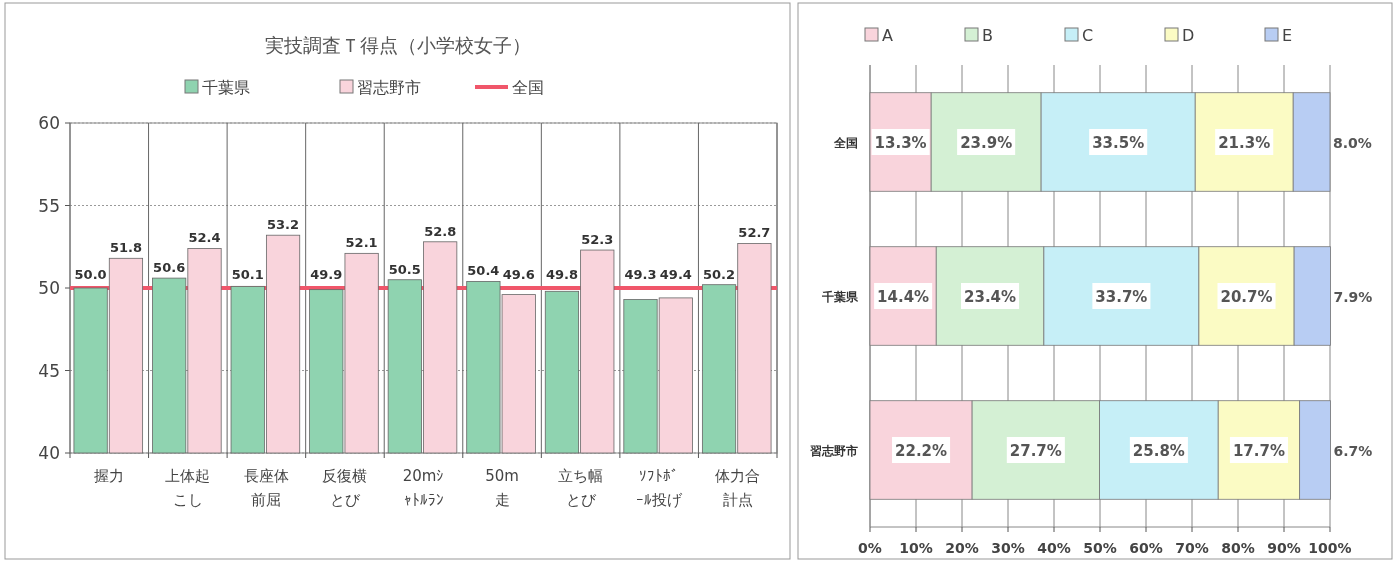  I want to click on y-tick-label: 50, so click(49, 288).